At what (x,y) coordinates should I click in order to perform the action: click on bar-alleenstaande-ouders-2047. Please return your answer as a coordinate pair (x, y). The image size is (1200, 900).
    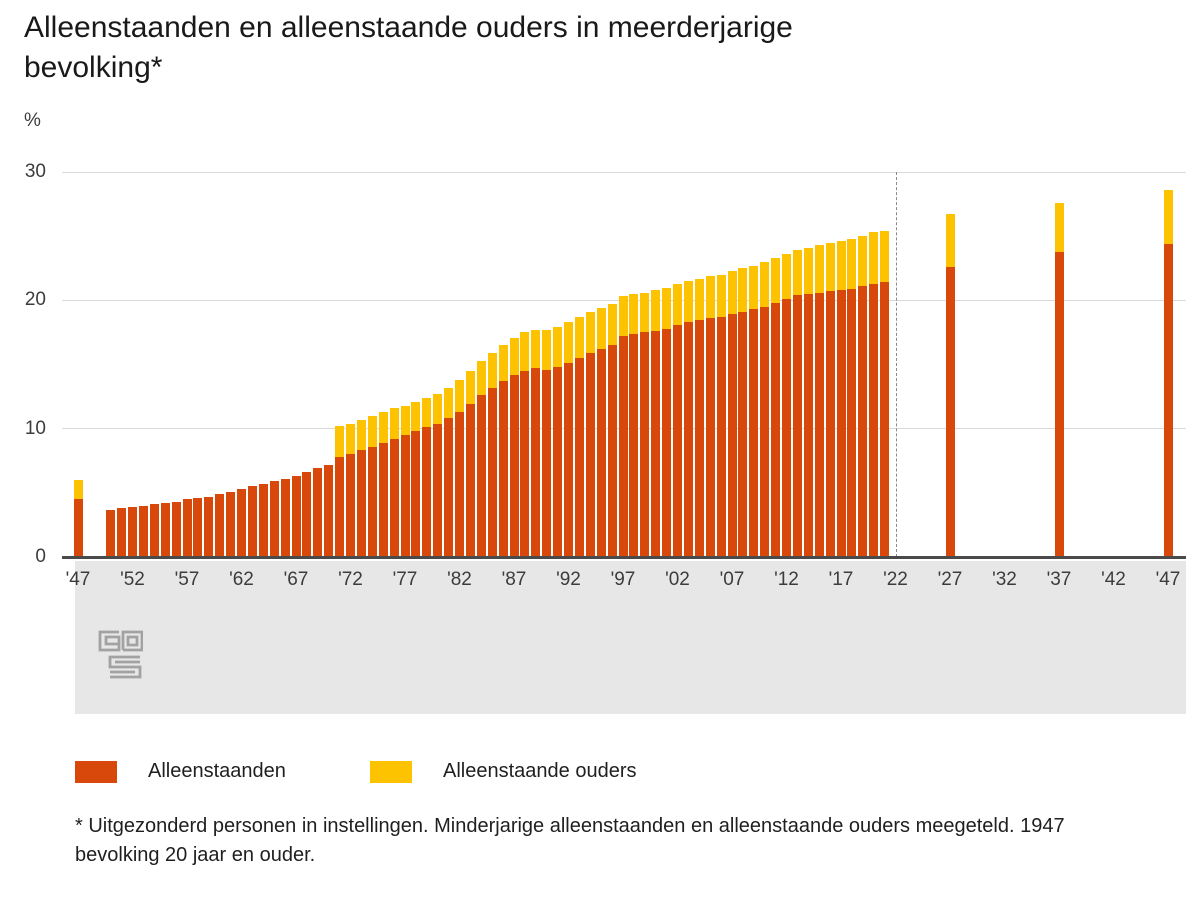
    Looking at the image, I should click on (1168, 216).